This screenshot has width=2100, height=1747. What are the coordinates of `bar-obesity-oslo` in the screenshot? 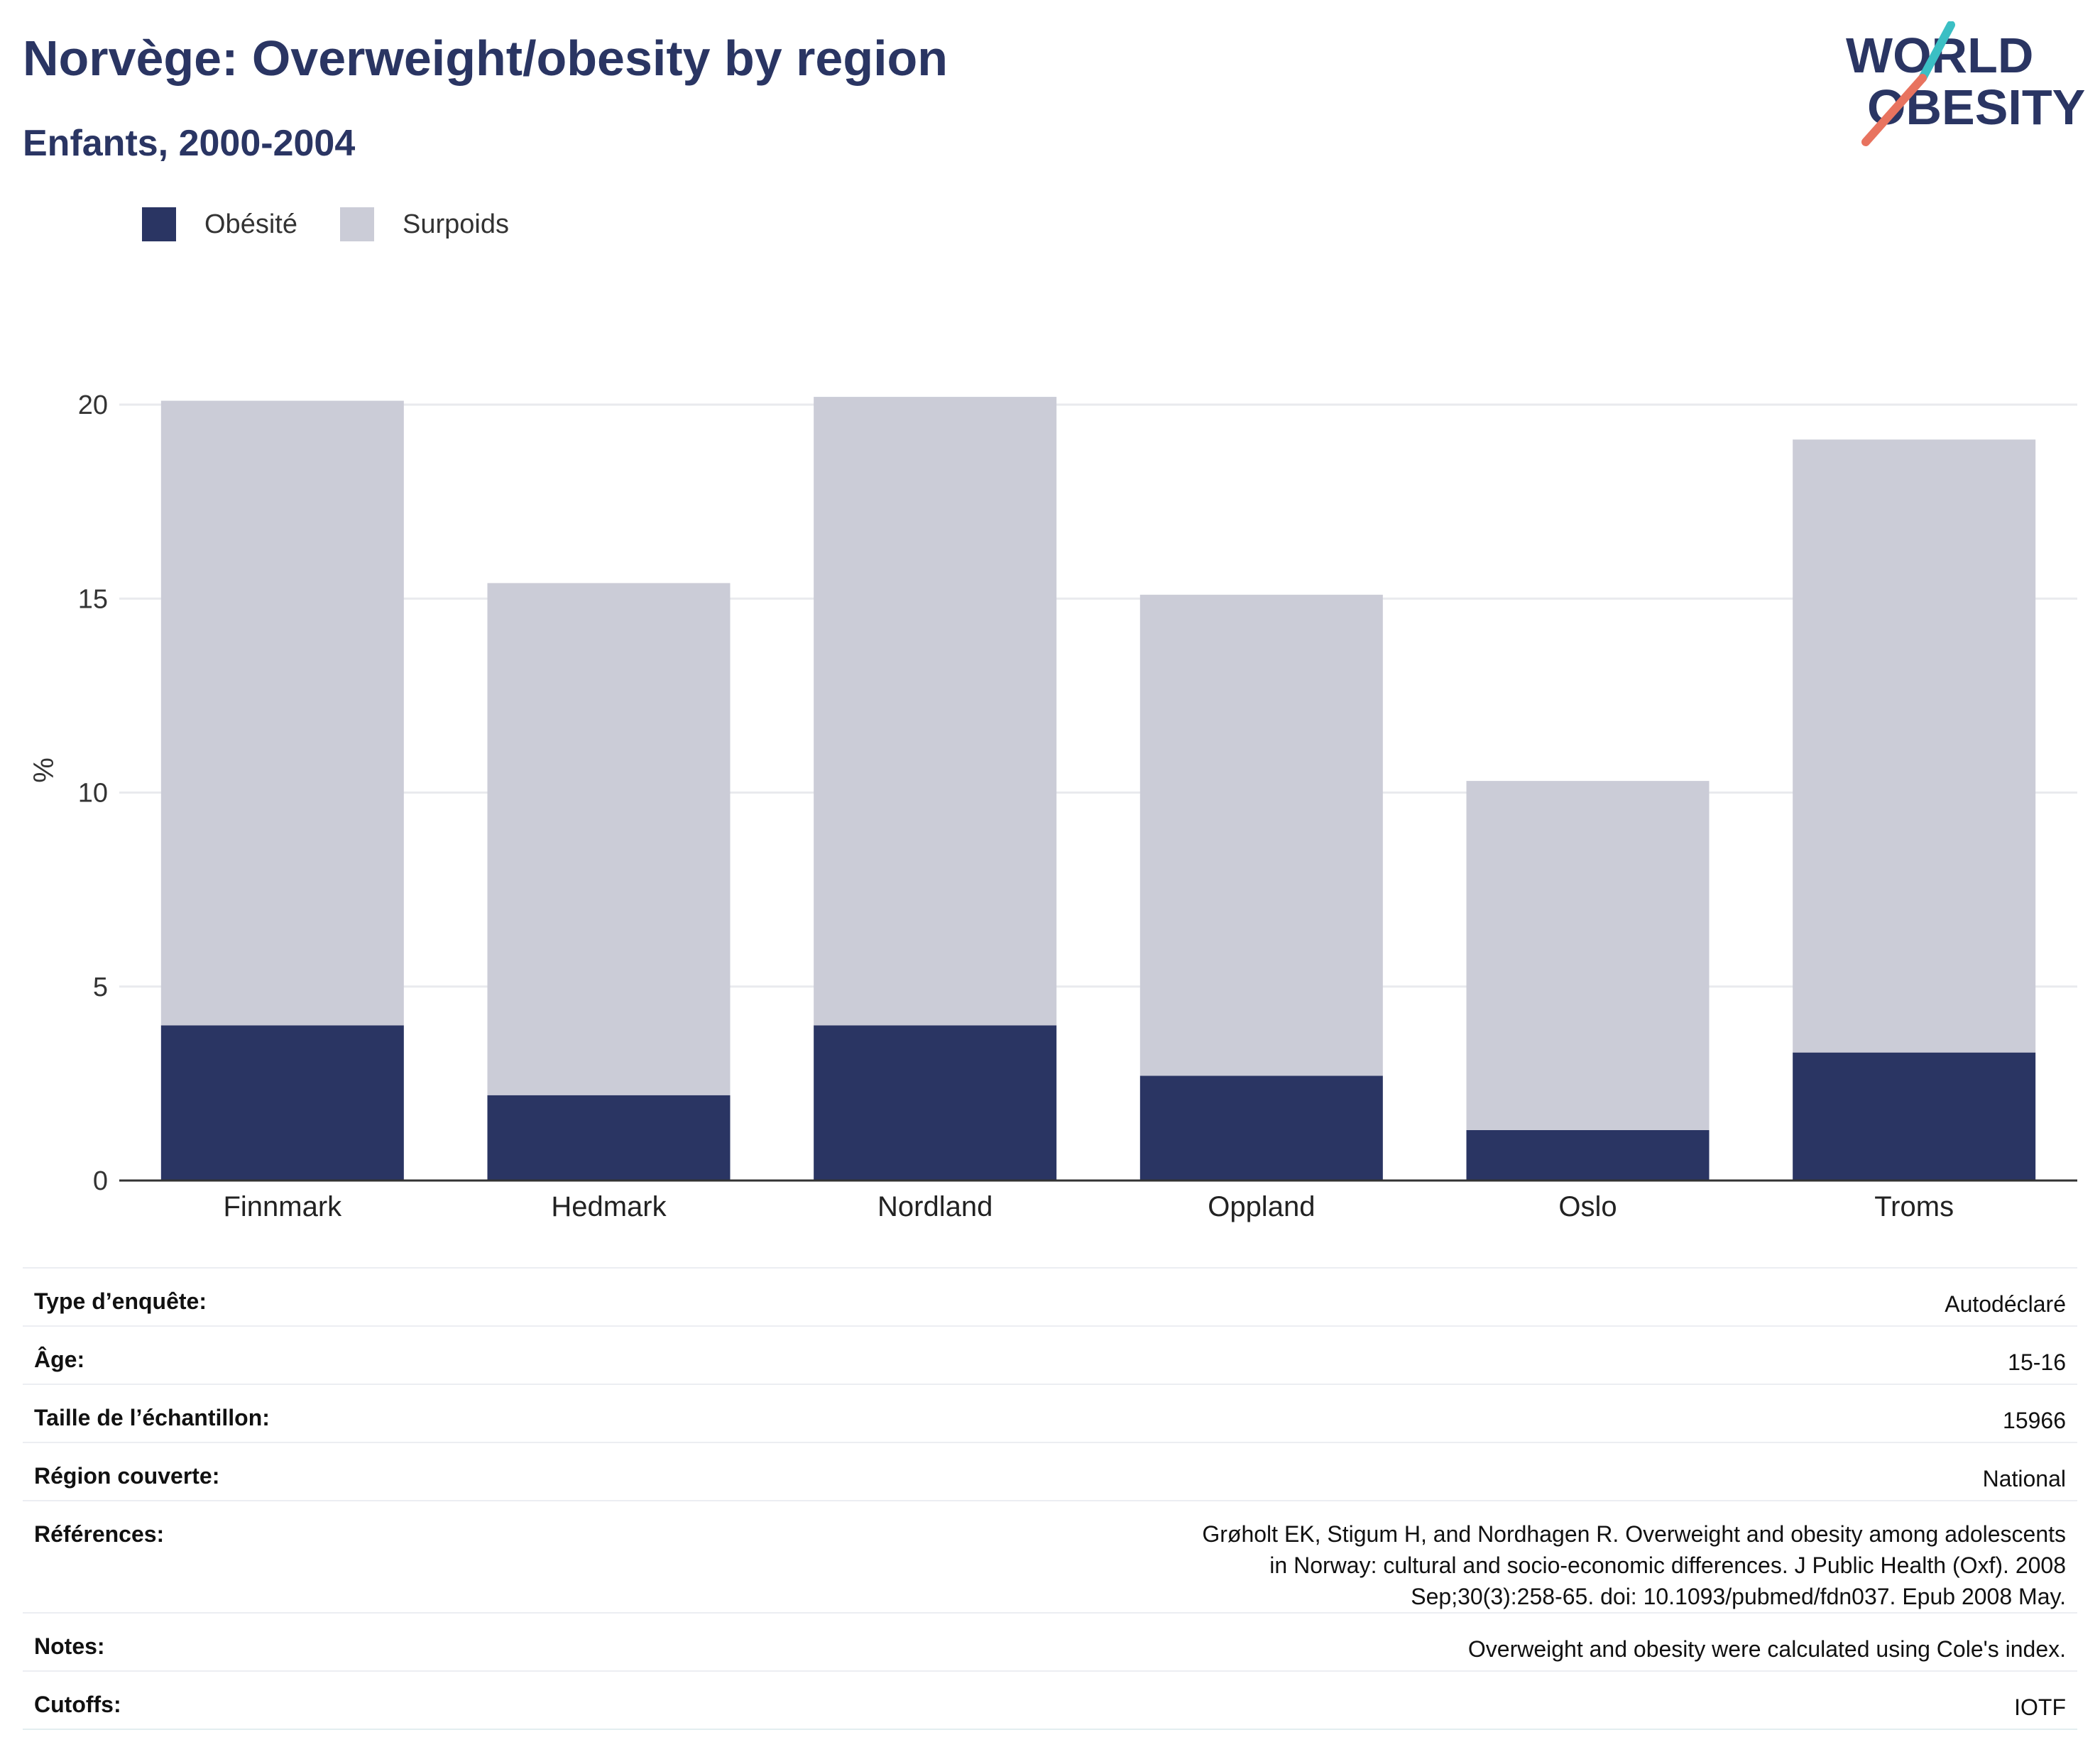 It's located at (1588, 1155).